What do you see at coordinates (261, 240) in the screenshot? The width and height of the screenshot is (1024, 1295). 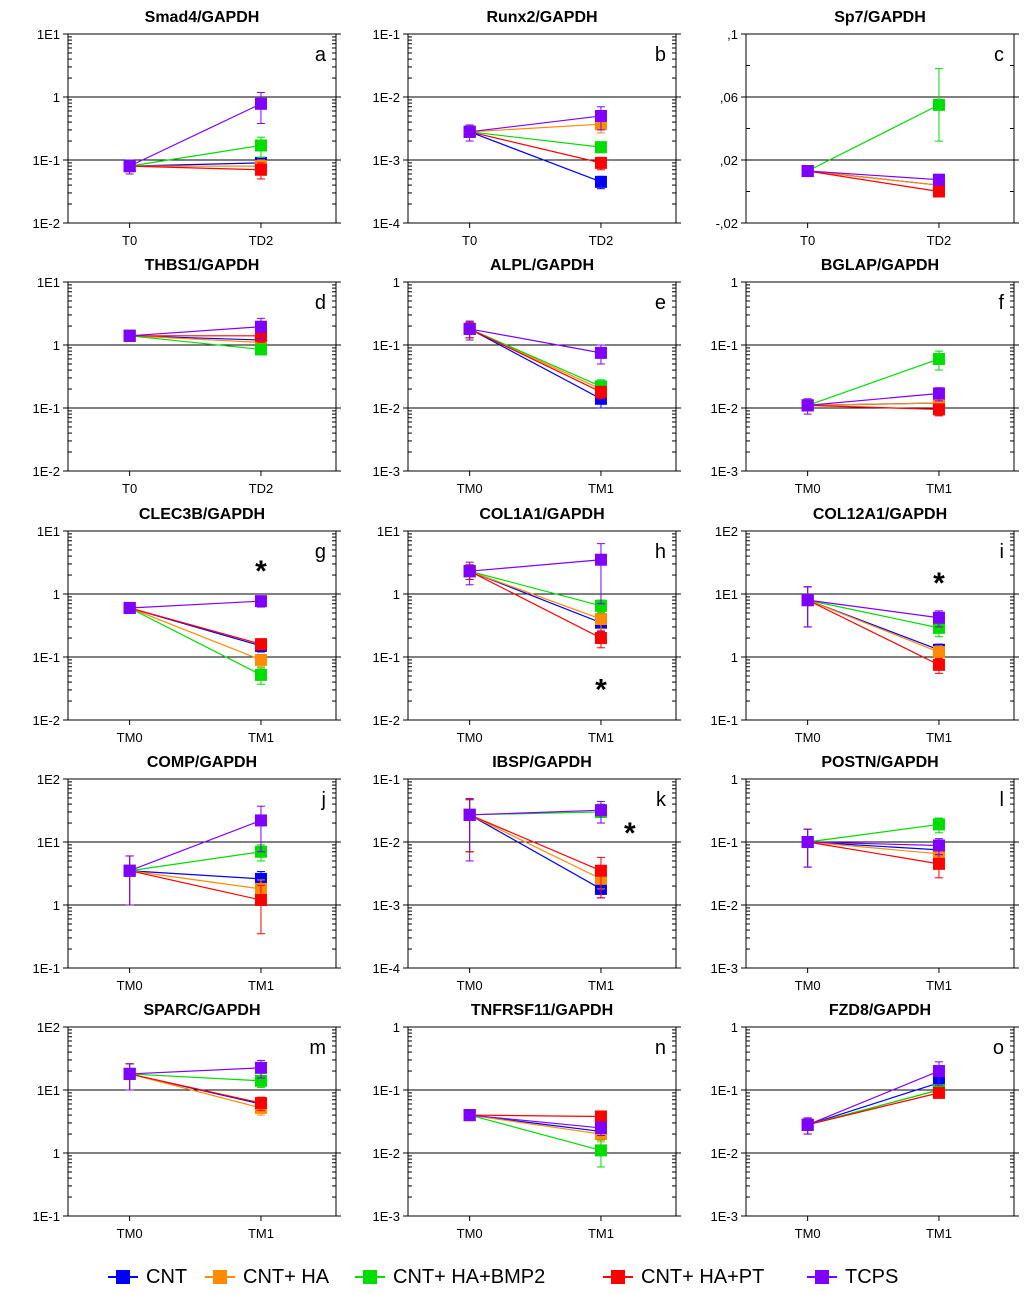 I see `x-tick-label: TD2` at bounding box center [261, 240].